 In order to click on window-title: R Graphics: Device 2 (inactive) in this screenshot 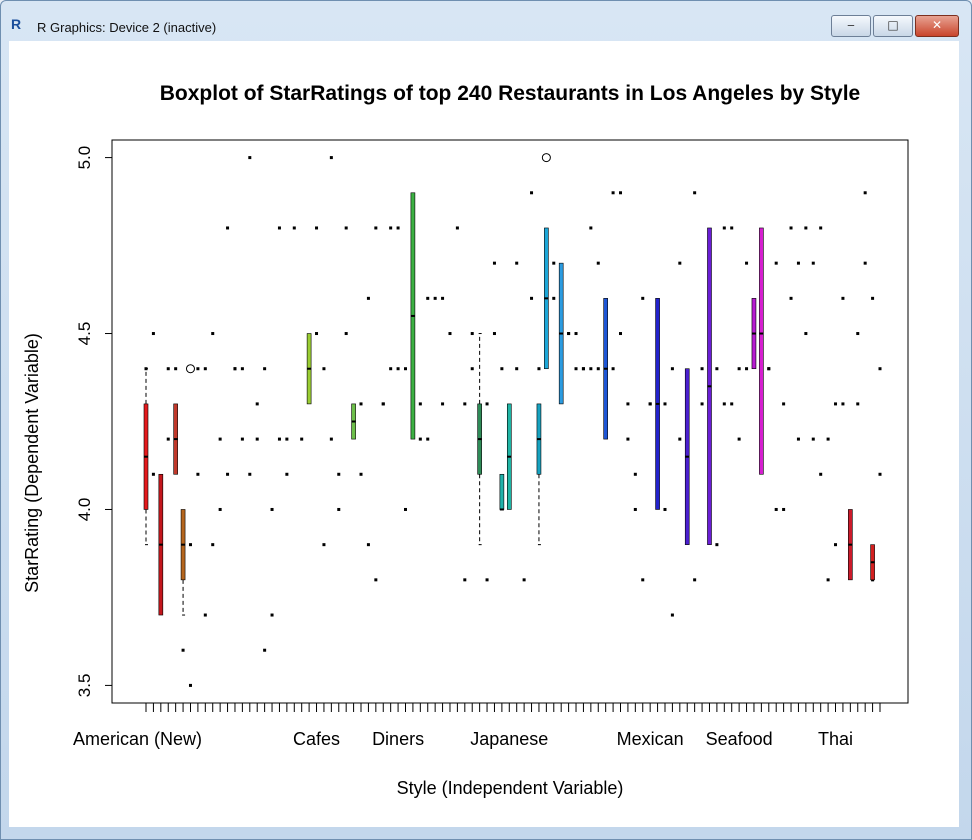, I will do `click(127, 27)`.